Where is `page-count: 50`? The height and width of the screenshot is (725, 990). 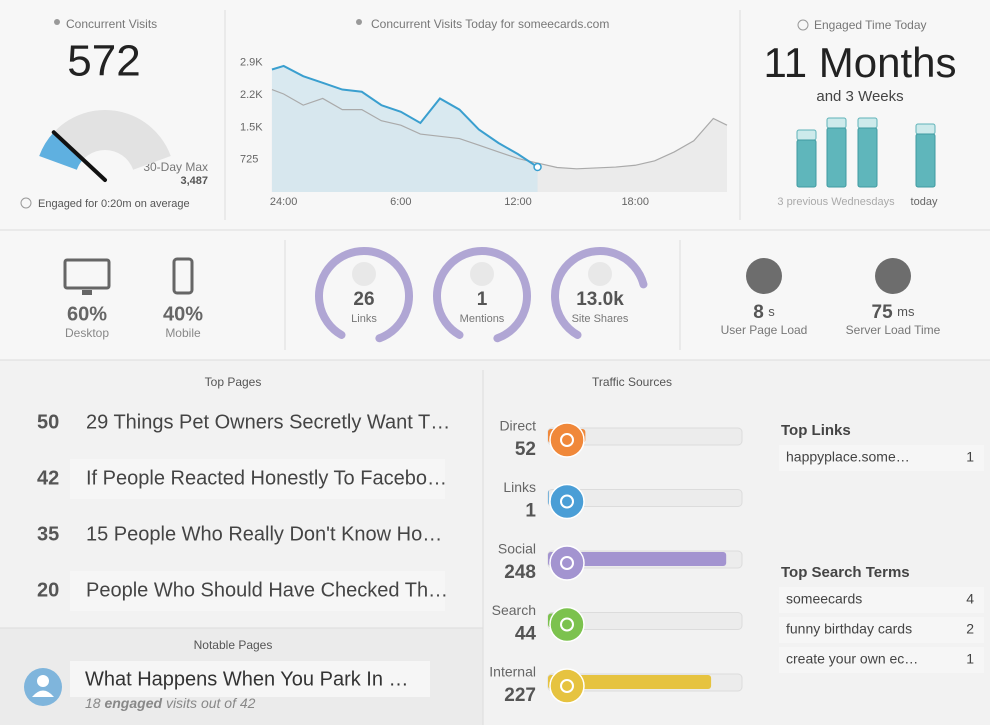
page-count: 50 is located at coordinates (48, 422).